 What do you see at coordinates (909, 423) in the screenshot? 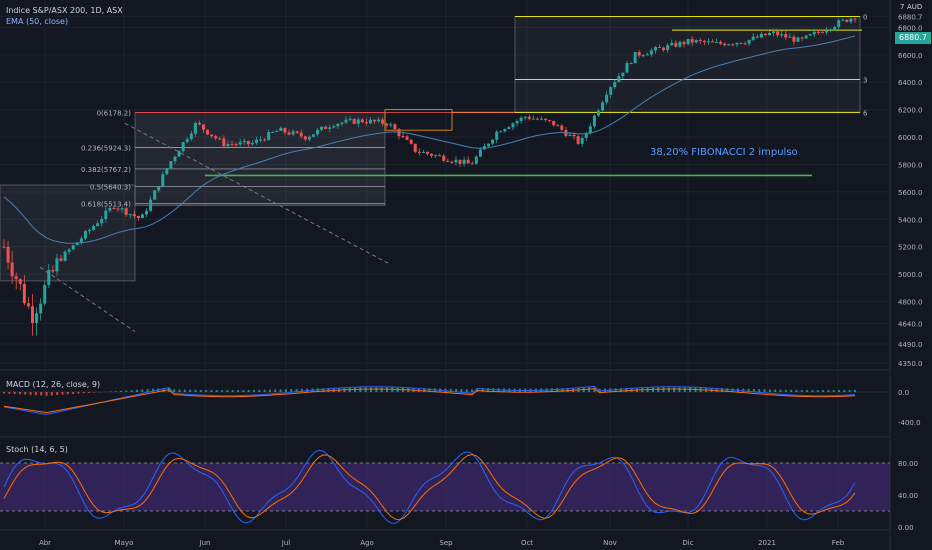
I see `macd-tick-label: -400.0` at bounding box center [909, 423].